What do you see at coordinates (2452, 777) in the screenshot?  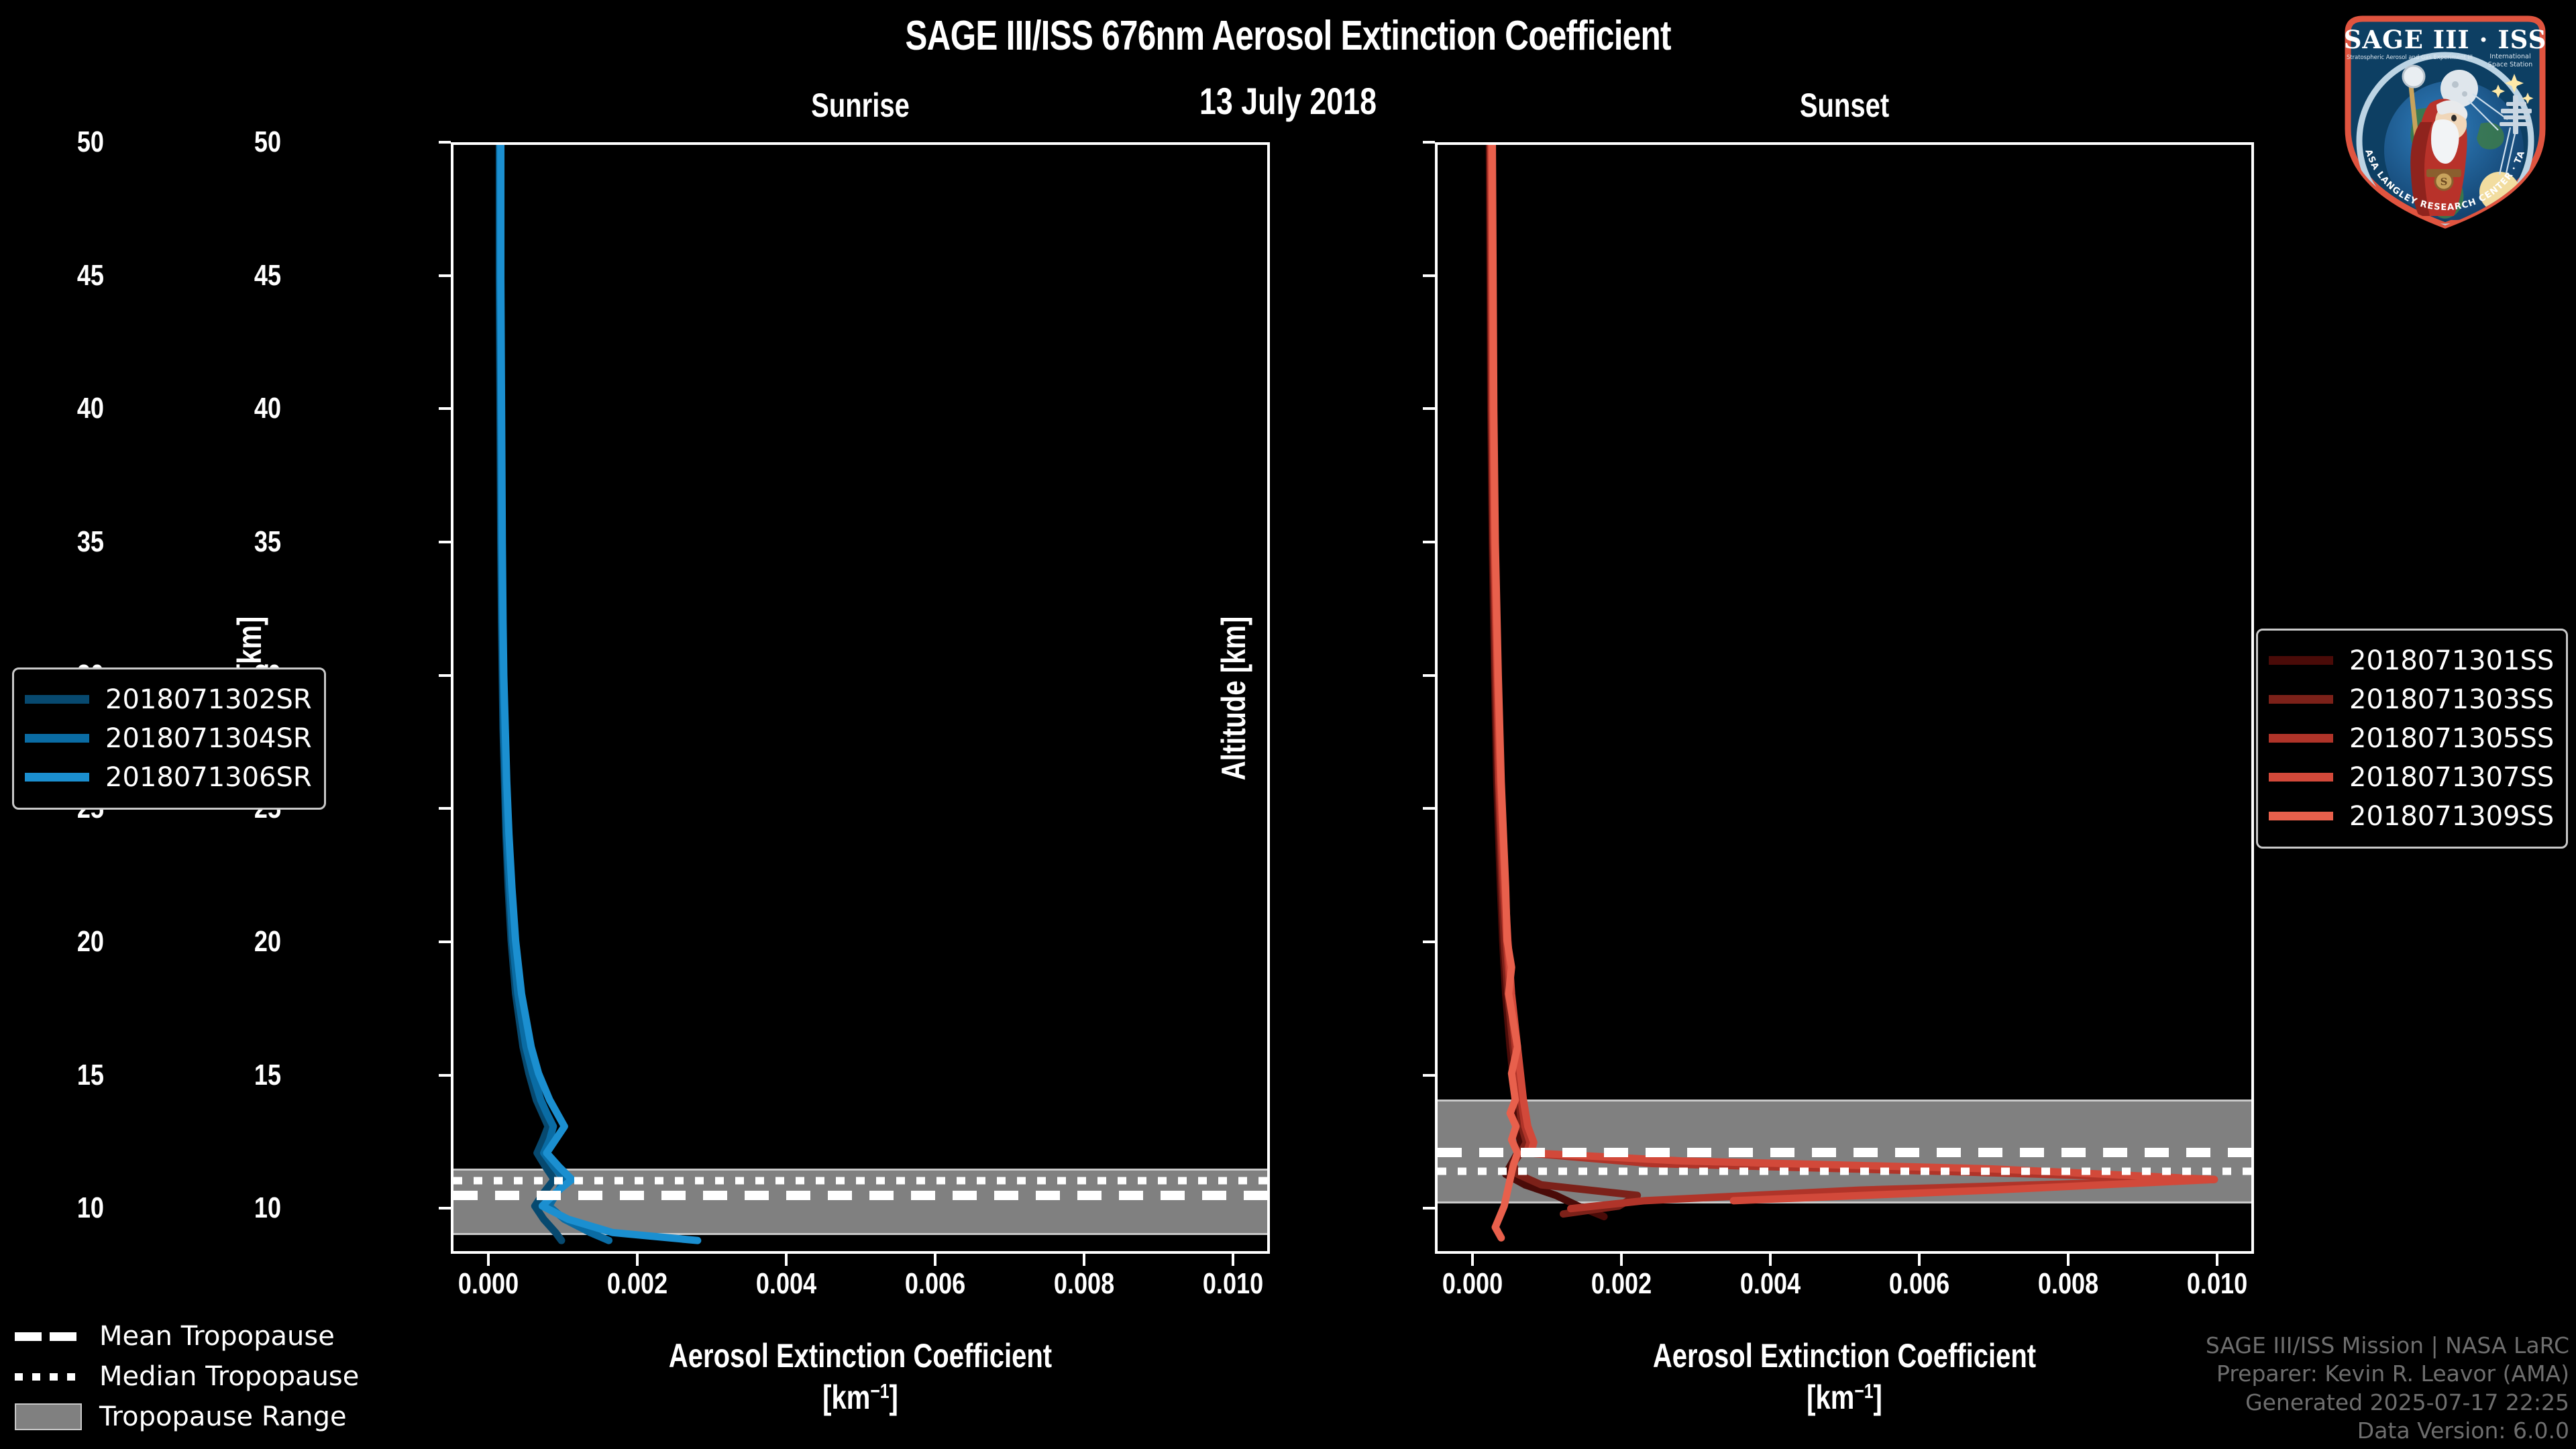 I see `legend-item-label: 2018071307SS` at bounding box center [2452, 777].